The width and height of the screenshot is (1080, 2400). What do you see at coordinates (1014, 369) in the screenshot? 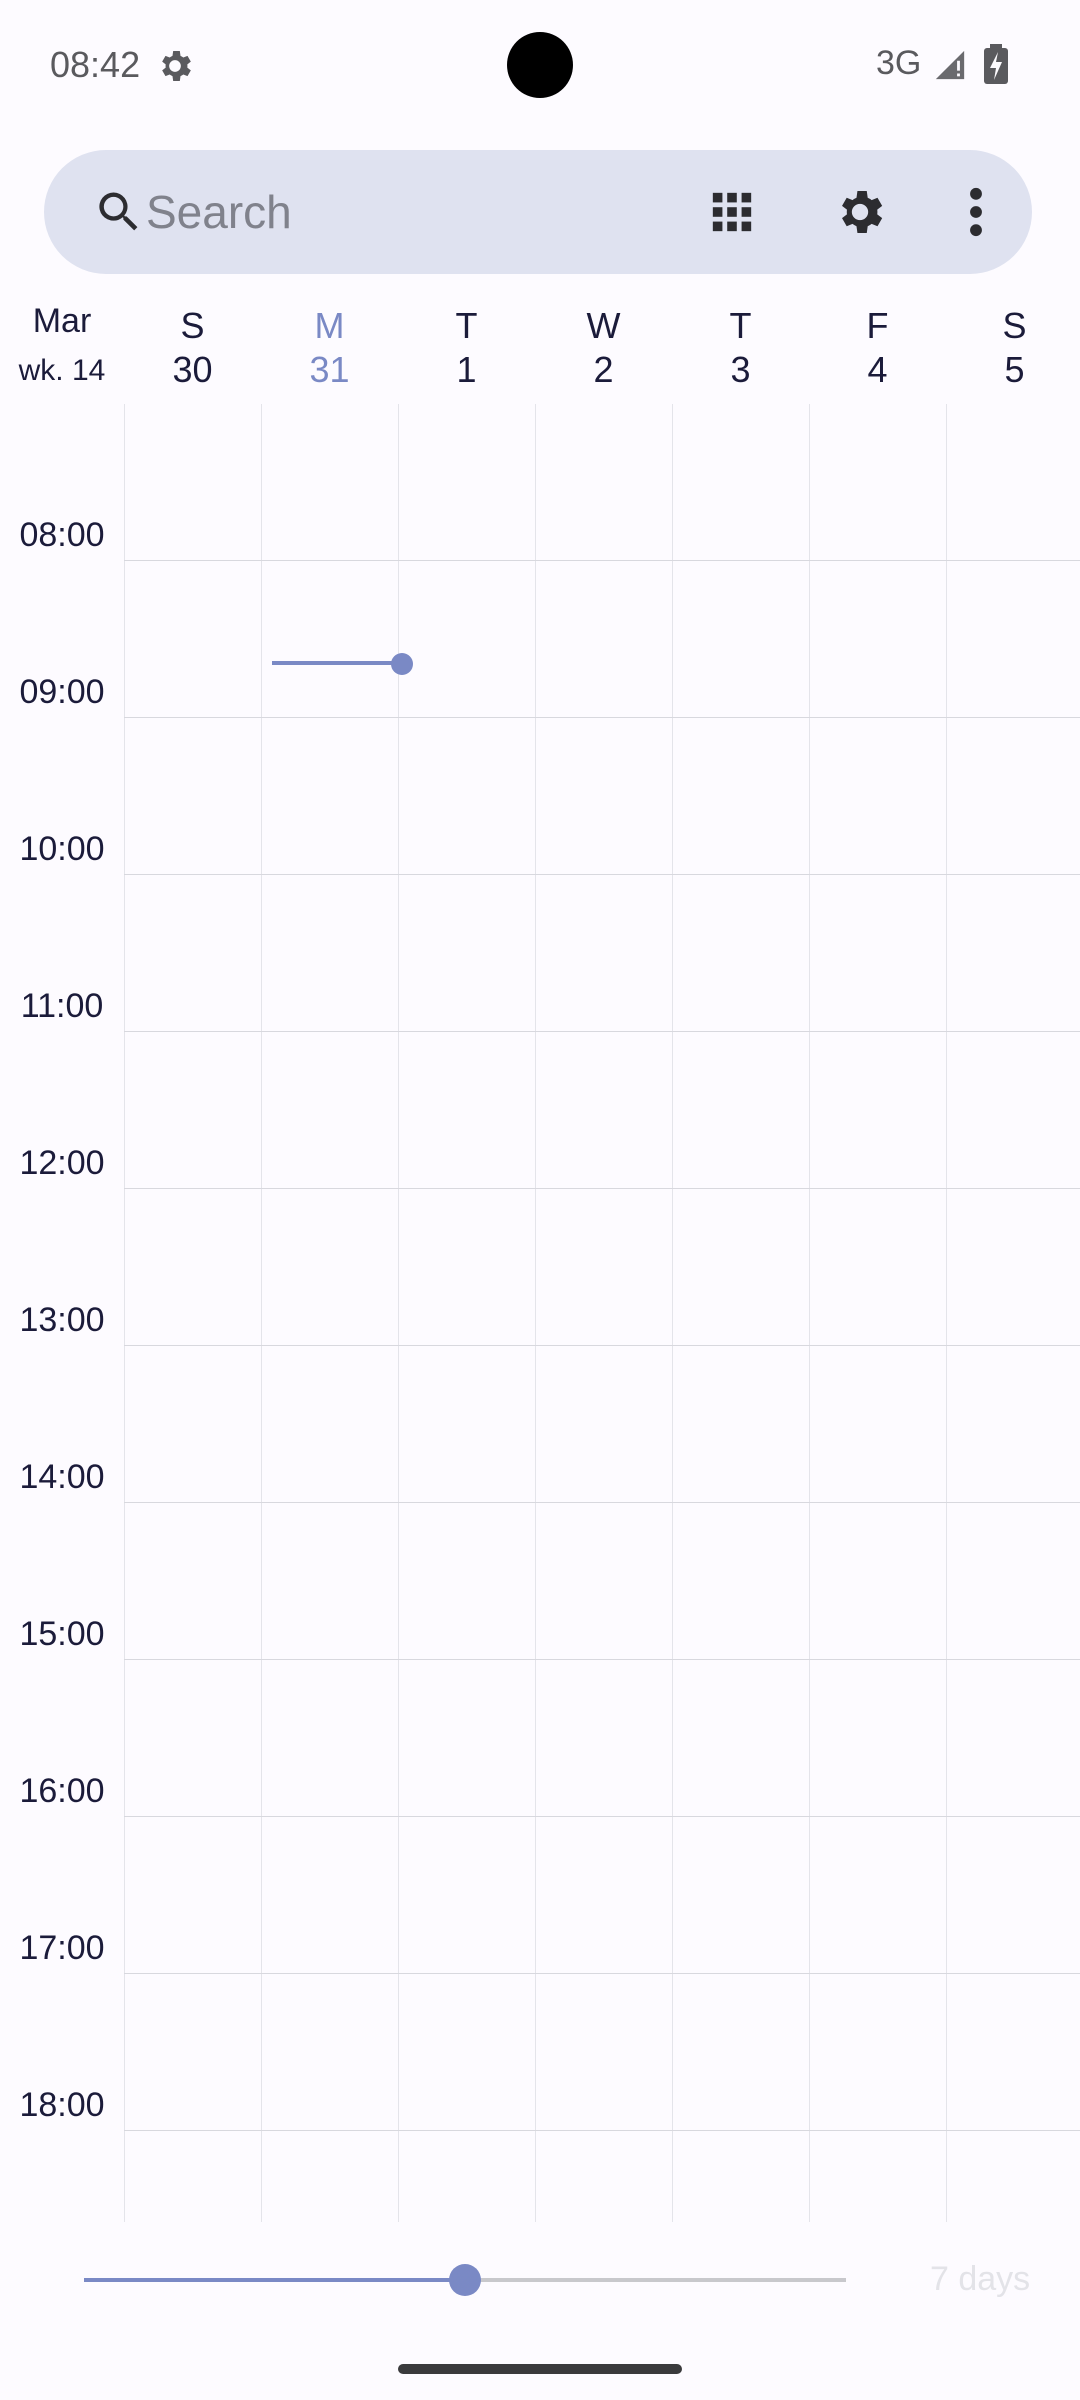
I see `day-number: 5` at bounding box center [1014, 369].